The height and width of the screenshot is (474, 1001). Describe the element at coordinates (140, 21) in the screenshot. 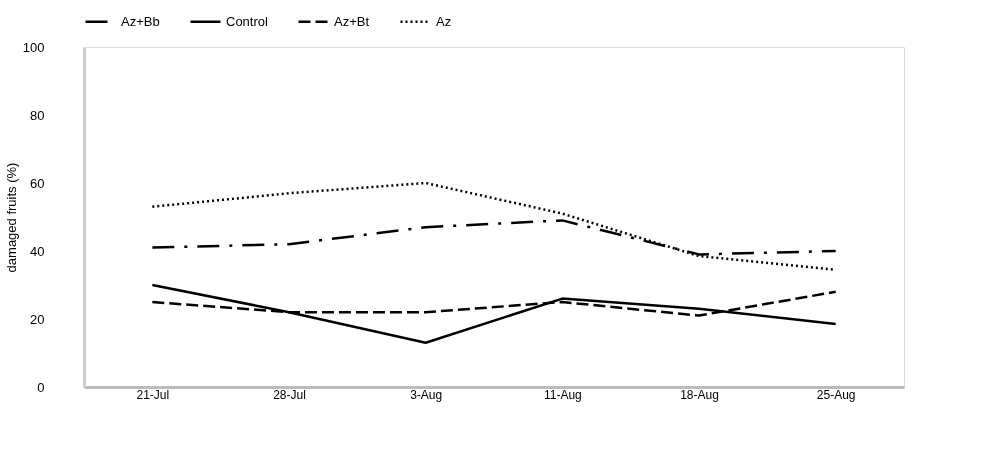

I see `legend-label: Az+Bb` at that location.